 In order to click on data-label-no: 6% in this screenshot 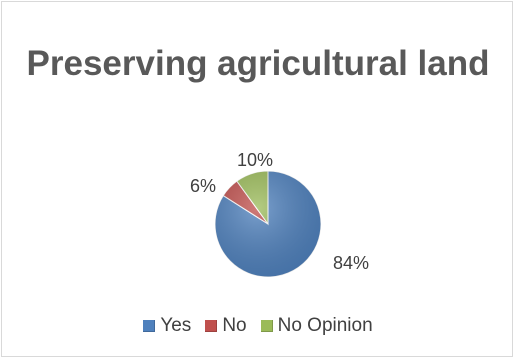, I will do `click(203, 186)`.